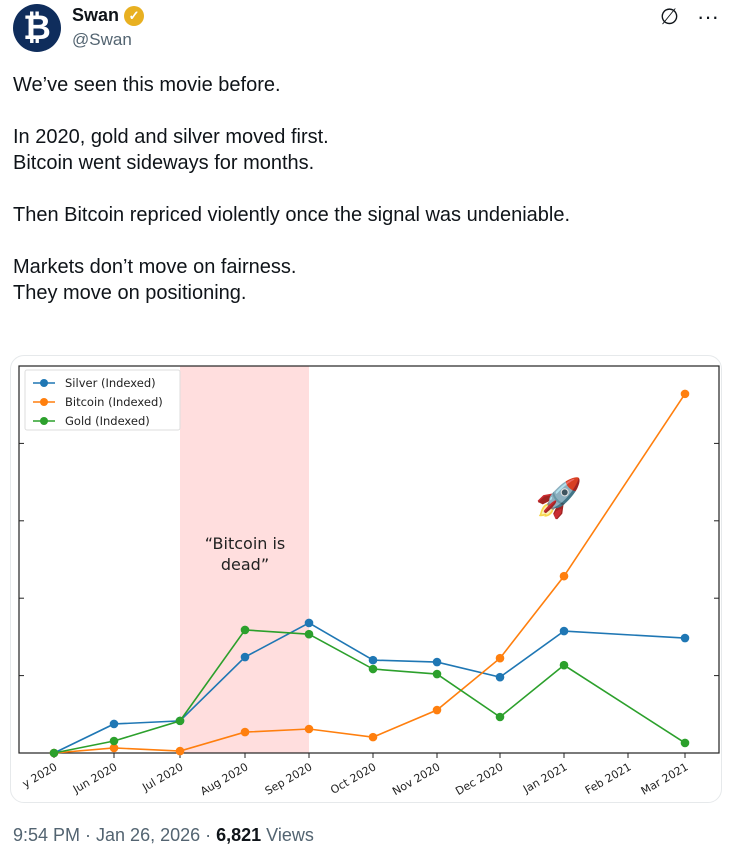  What do you see at coordinates (239, 835) in the screenshot?
I see `view-count: 6,821` at bounding box center [239, 835].